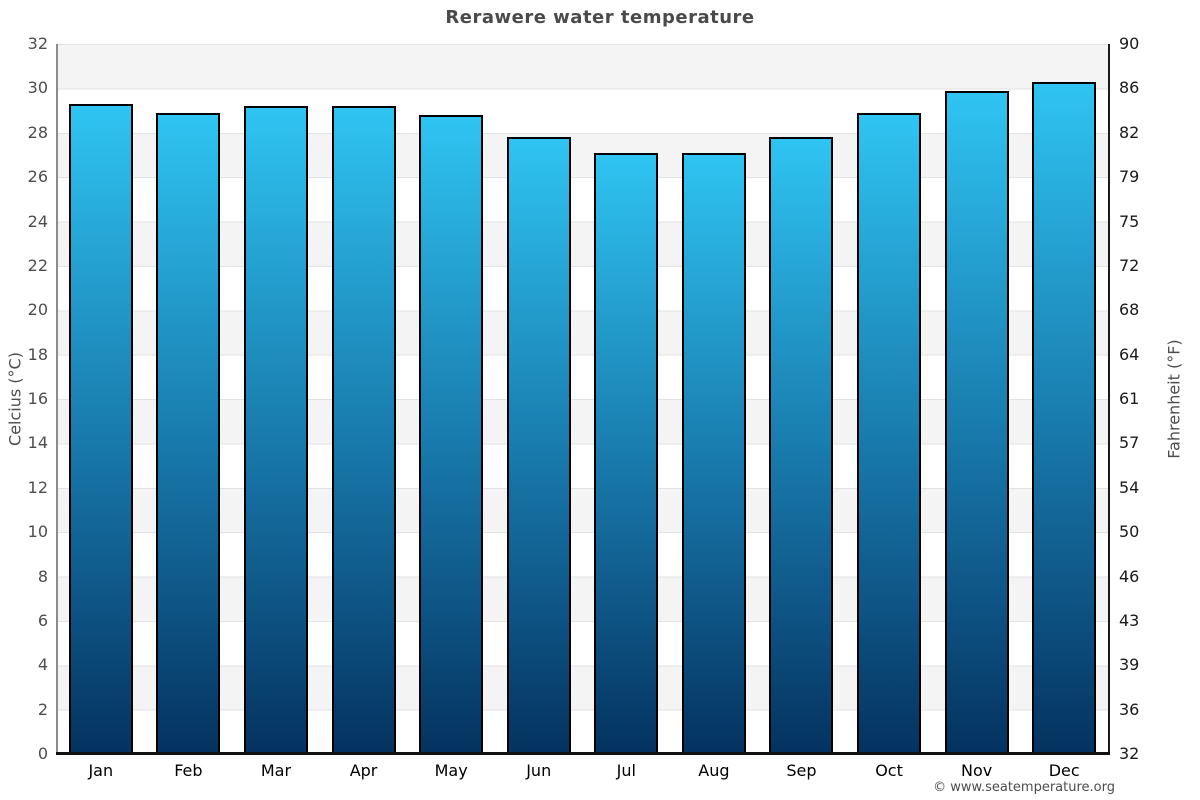  I want to click on month-label: May, so click(451, 770).